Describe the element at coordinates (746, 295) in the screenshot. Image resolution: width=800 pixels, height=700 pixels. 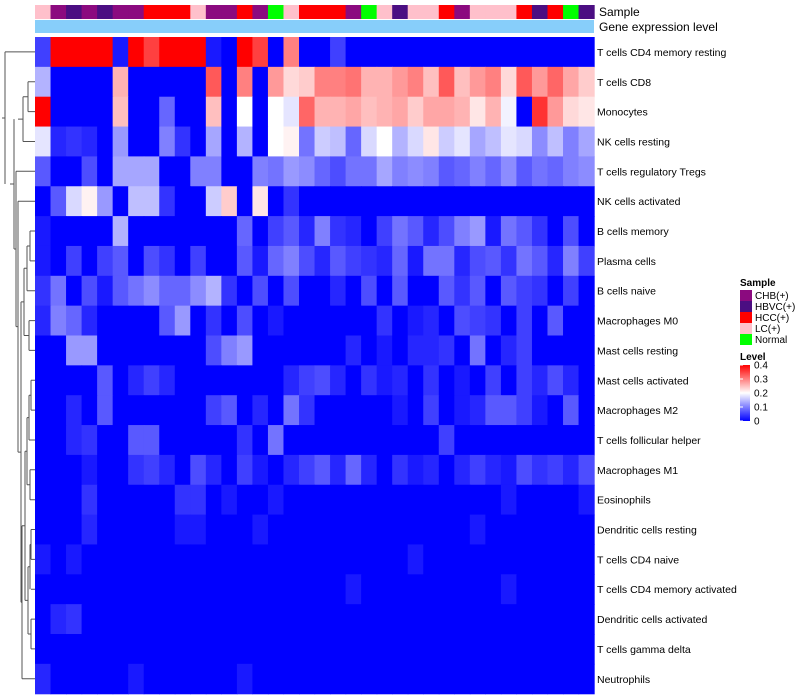
I see `legend-sample-swatch` at that location.